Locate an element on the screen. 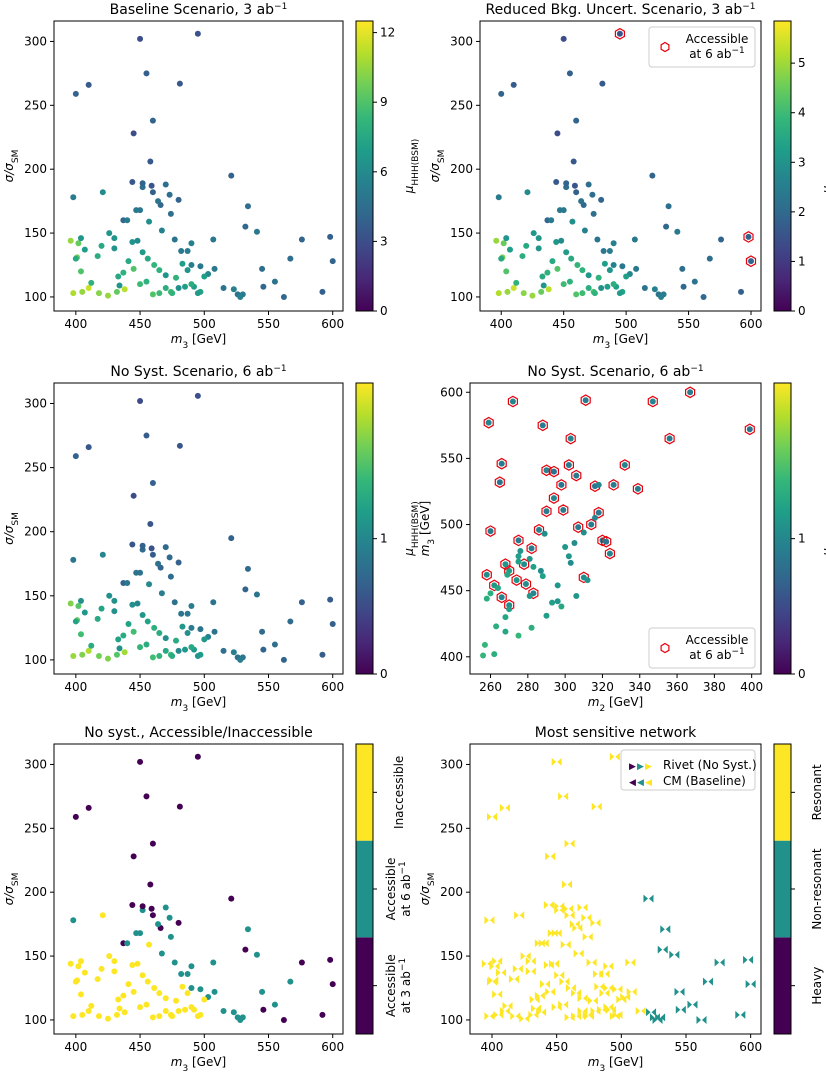 The image size is (826, 1076). points-p2 is located at coordinates (625, 163).